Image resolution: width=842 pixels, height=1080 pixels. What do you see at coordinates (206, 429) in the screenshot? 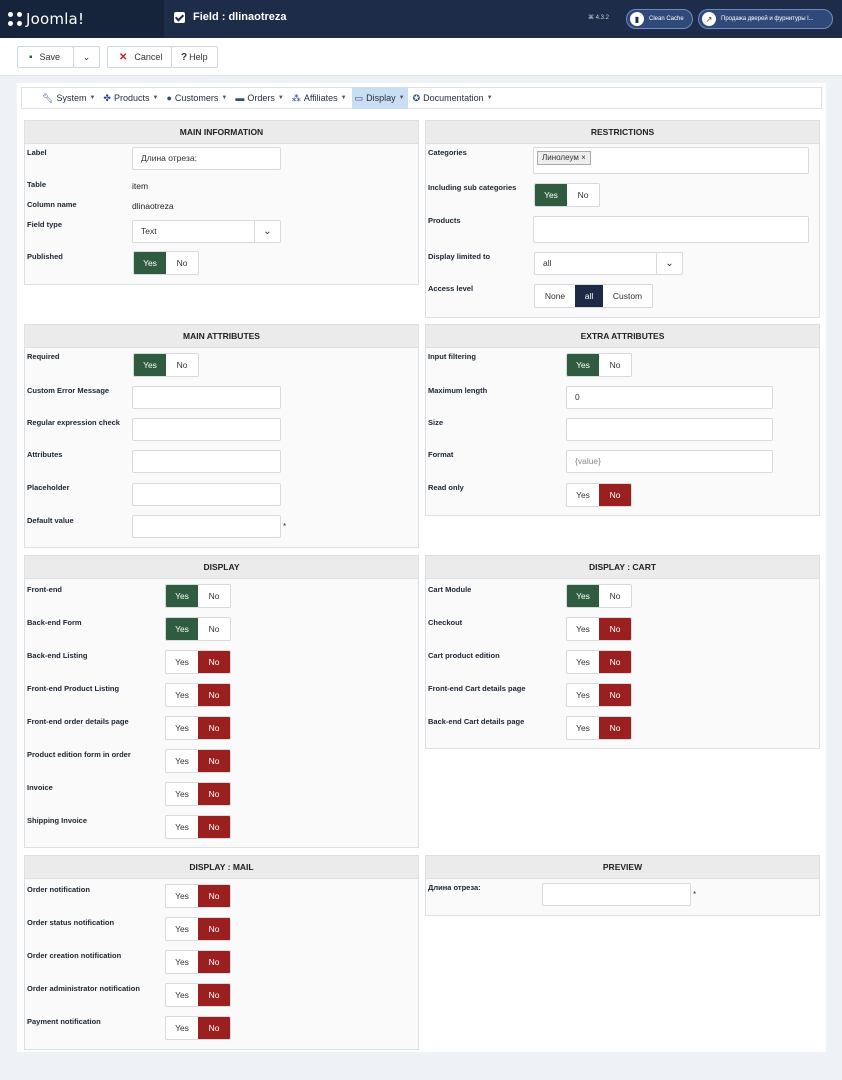
I see `regex-input` at bounding box center [206, 429].